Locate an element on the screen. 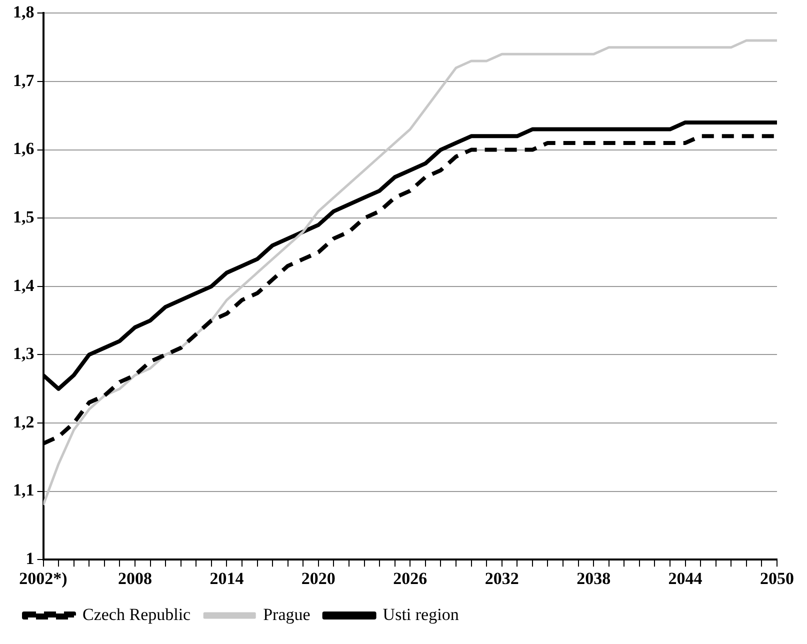 The width and height of the screenshot is (807, 644). legend-label: Prague is located at coordinates (286, 614).